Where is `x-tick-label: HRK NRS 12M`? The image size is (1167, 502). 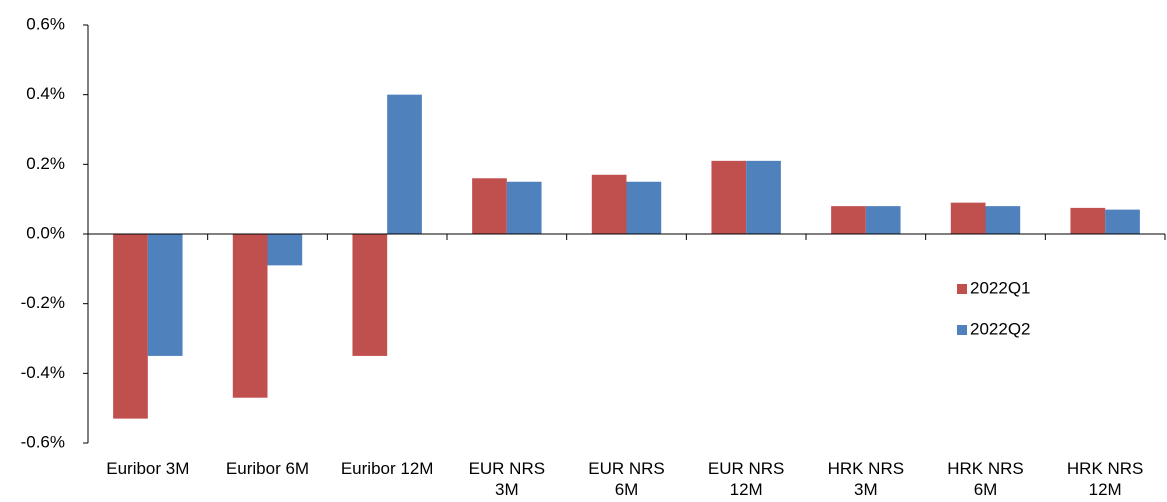
x-tick-label: HRK NRS 12M is located at coordinates (1105, 479).